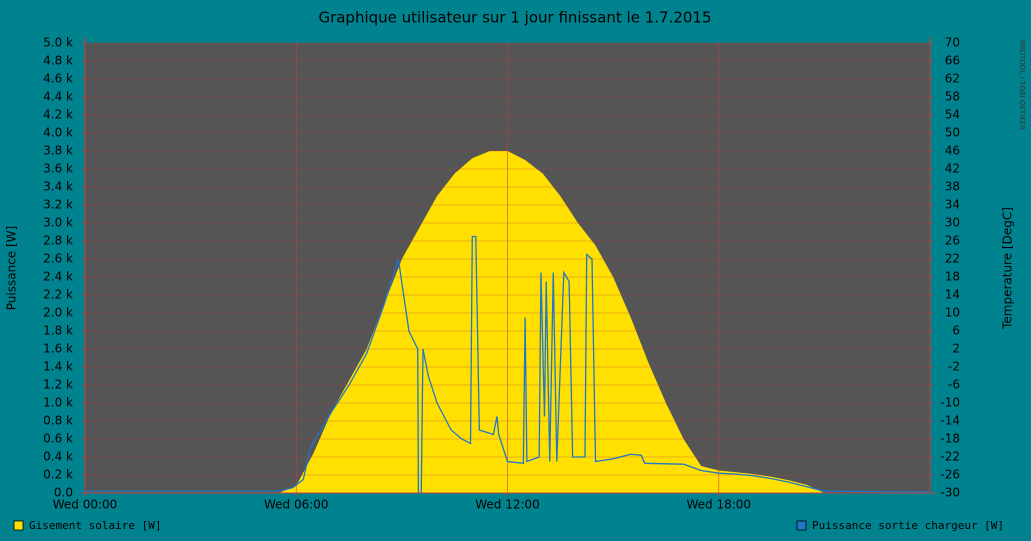 Image resolution: width=1031 pixels, height=541 pixels. Describe the element at coordinates (950, 475) in the screenshot. I see `y2-tick-label: -26` at that location.